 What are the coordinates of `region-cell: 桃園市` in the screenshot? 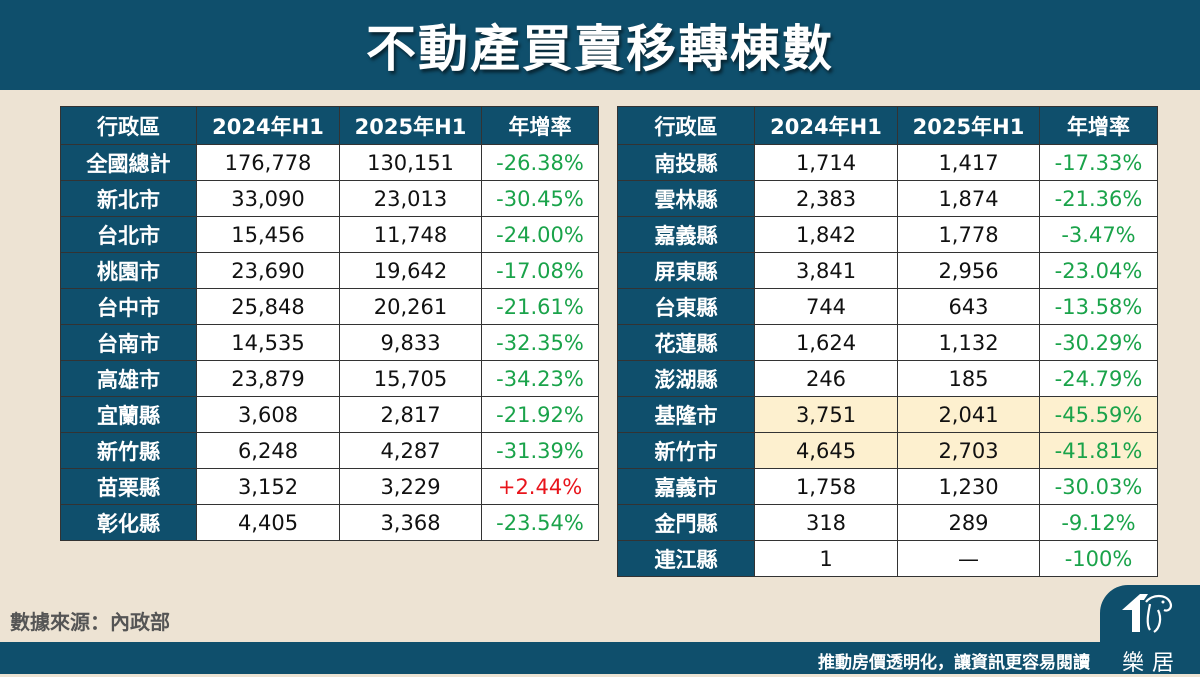 It's located at (128, 270).